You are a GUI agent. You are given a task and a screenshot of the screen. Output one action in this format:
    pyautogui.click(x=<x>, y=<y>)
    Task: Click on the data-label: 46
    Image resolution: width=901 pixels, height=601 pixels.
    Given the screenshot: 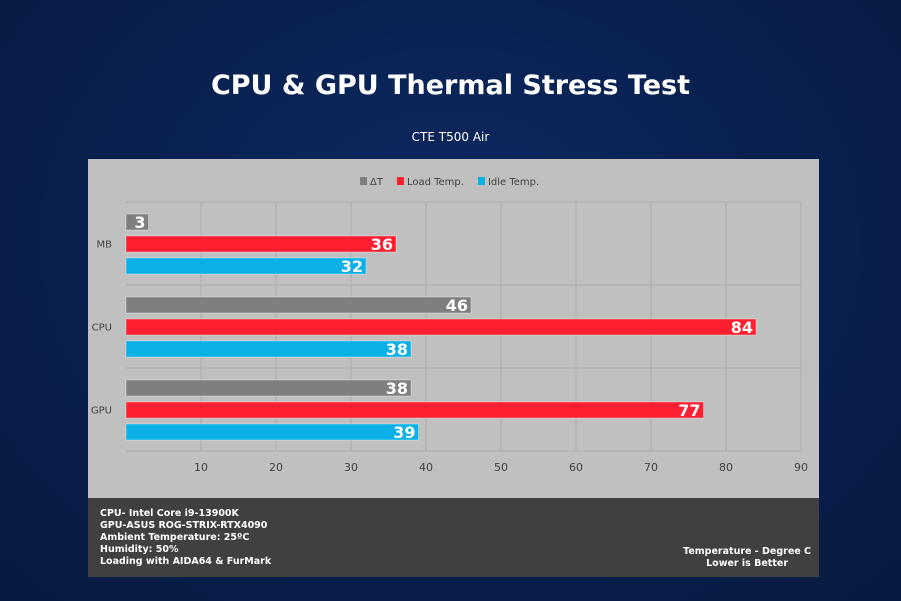 What is the action you would take?
    pyautogui.click(x=457, y=305)
    